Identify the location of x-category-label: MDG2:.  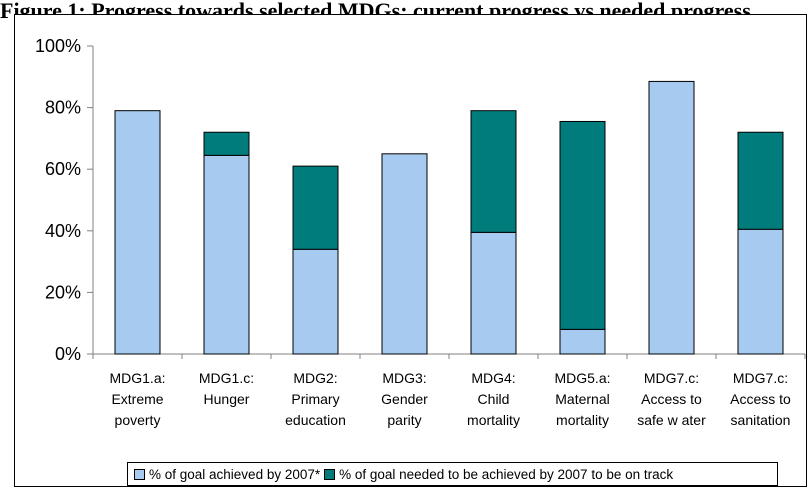
(315, 378).